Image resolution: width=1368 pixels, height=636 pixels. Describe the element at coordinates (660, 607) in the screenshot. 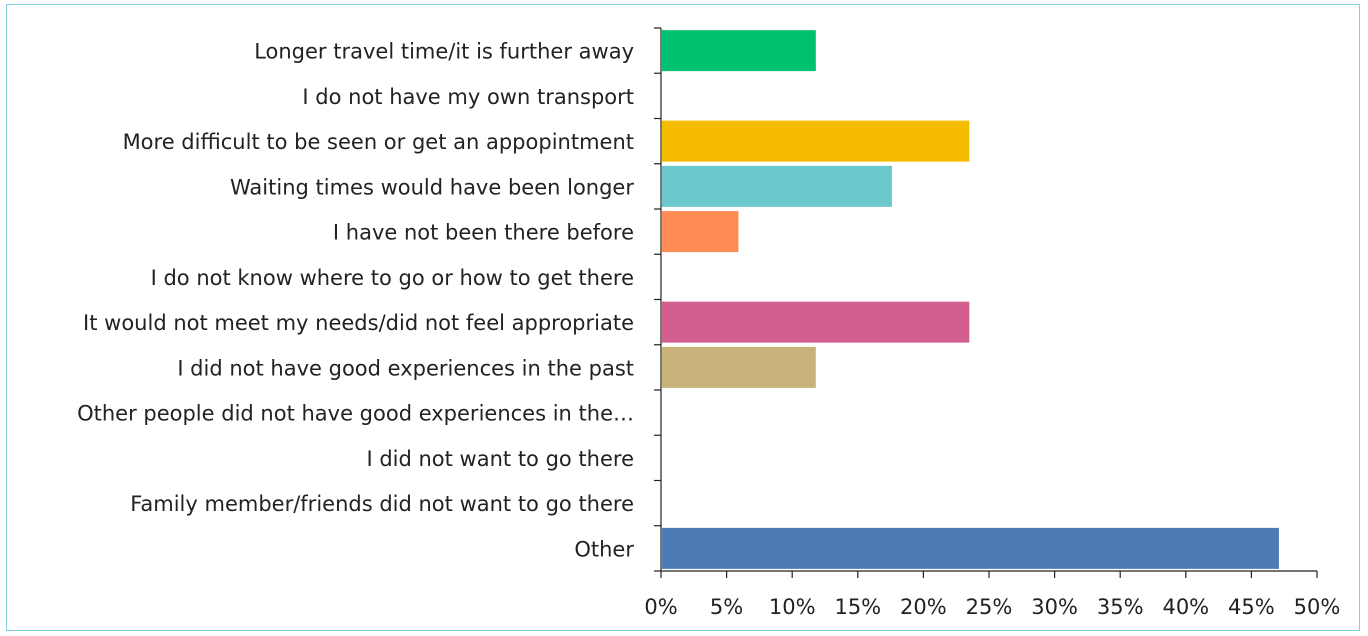

I see `x-tick-label: 0%` at that location.